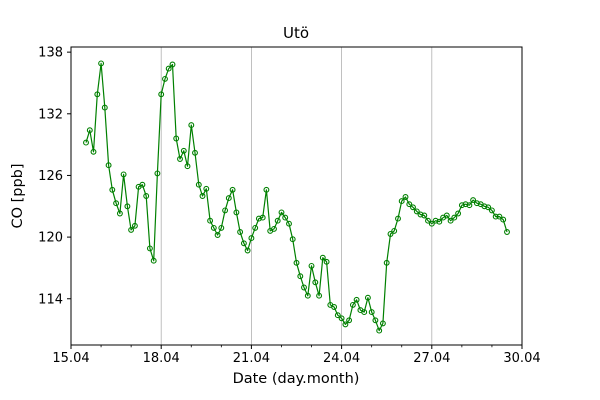  Describe the element at coordinates (341, 358) in the screenshot. I see `x-tick-label: 24.04` at that location.